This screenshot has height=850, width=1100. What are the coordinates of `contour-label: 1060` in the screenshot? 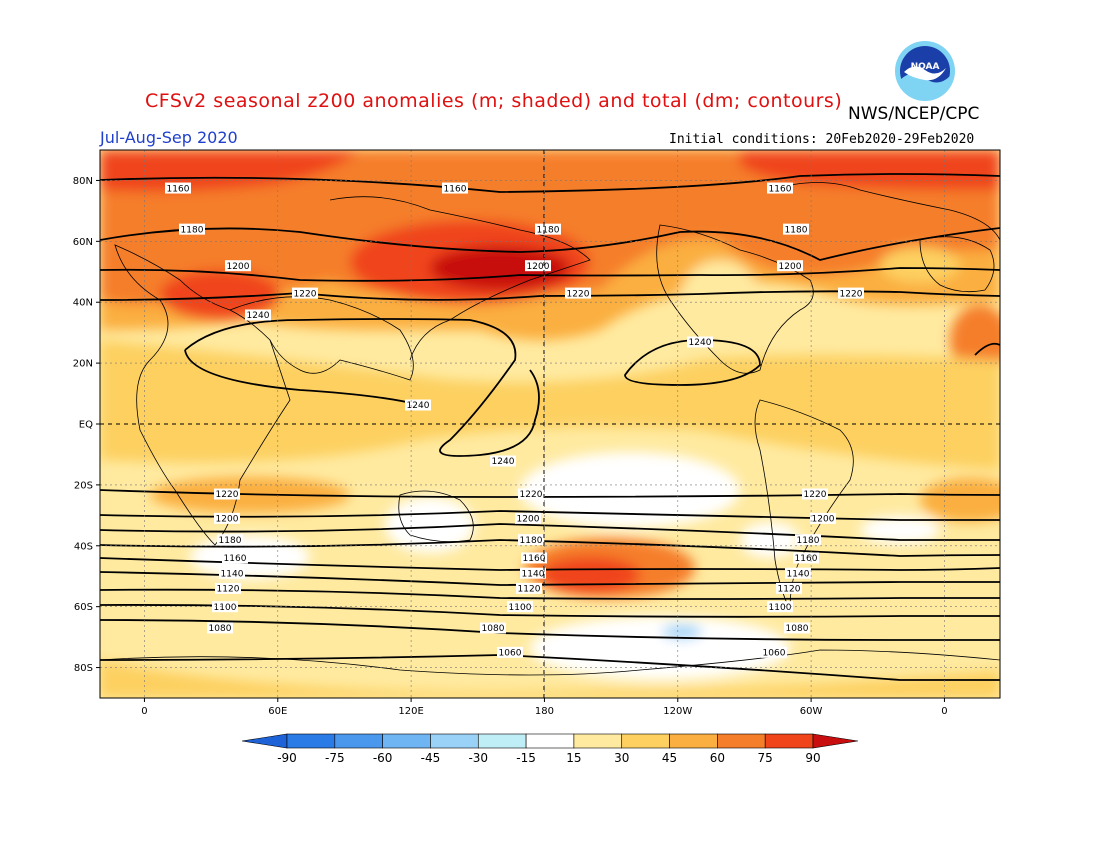 It's located at (774, 654).